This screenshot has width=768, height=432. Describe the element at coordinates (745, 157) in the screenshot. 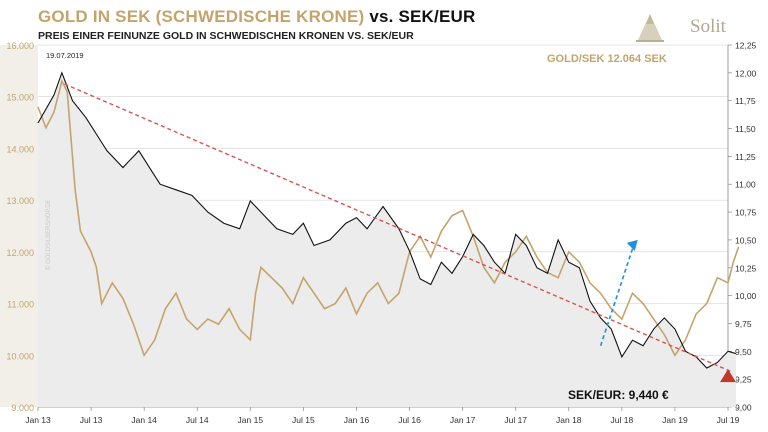

I see `right-axis-tick-label: 11,25` at that location.